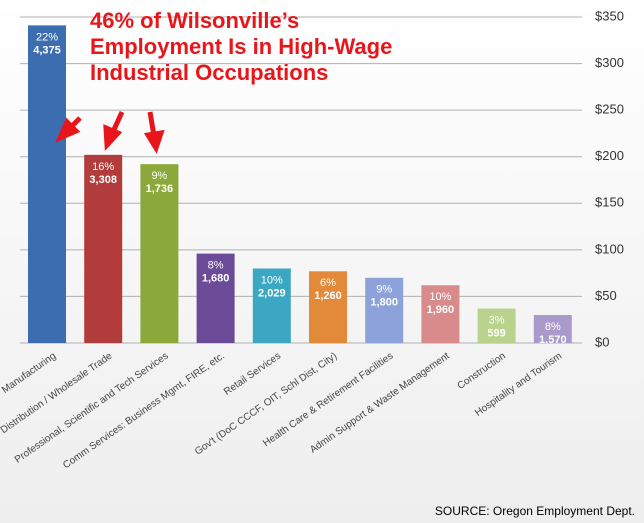 Image resolution: width=644 pixels, height=523 pixels. What do you see at coordinates (609, 202) in the screenshot?
I see `y-tick-label: $150` at bounding box center [609, 202].